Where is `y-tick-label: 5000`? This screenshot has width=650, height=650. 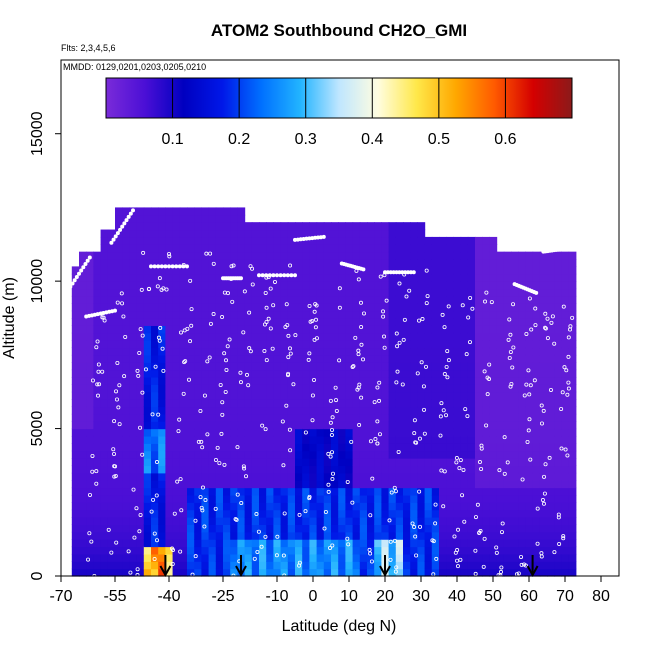
y-tick-label: 5000 is located at coordinates (37, 429).